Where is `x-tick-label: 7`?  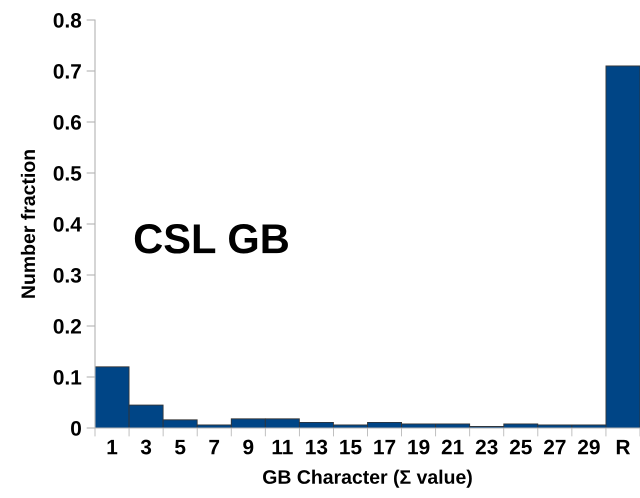
x-tick-label: 7 is located at coordinates (214, 447).